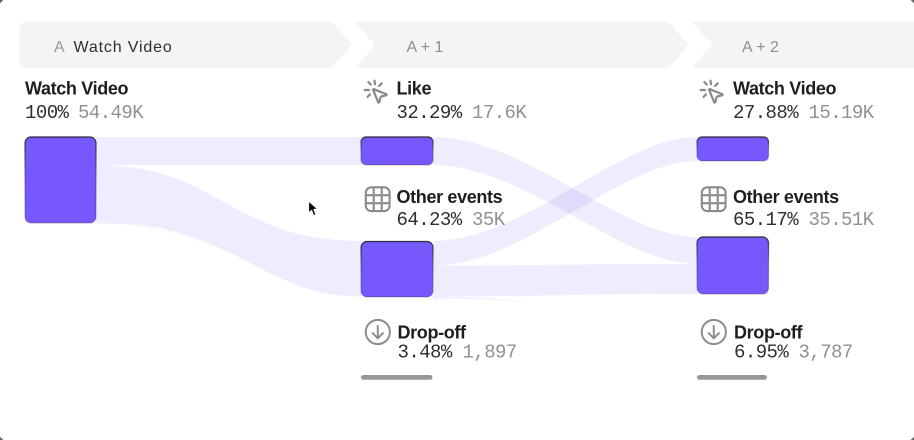 This screenshot has height=440, width=914. What do you see at coordinates (766, 113) in the screenshot?
I see `svg-text: 27.88%` at bounding box center [766, 113].